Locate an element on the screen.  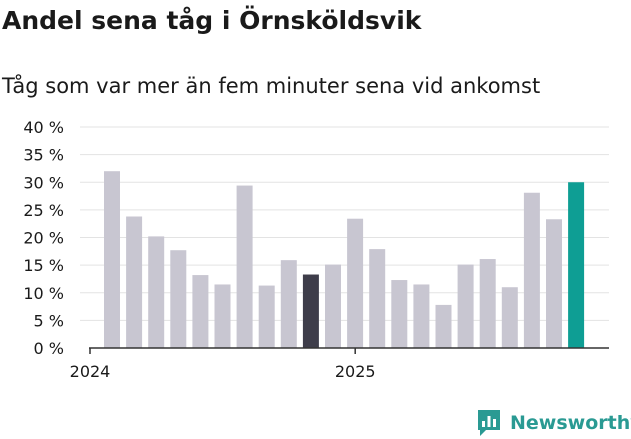
x-axis-ticks: 2024 2025 is located at coordinates (223, 364).